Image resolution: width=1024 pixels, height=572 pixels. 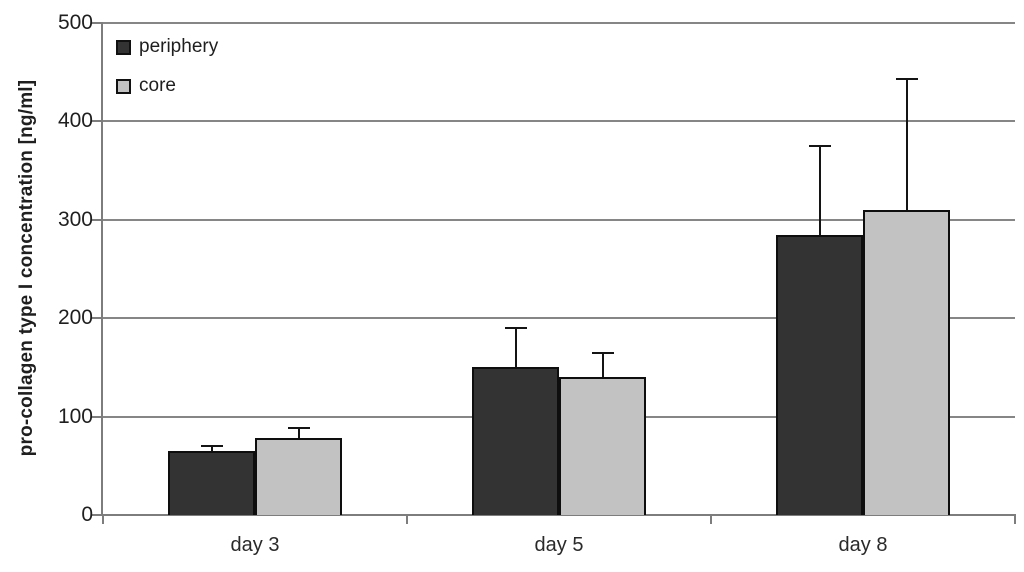 What do you see at coordinates (167, 66) in the screenshot?
I see `legend: periphery core` at bounding box center [167, 66].